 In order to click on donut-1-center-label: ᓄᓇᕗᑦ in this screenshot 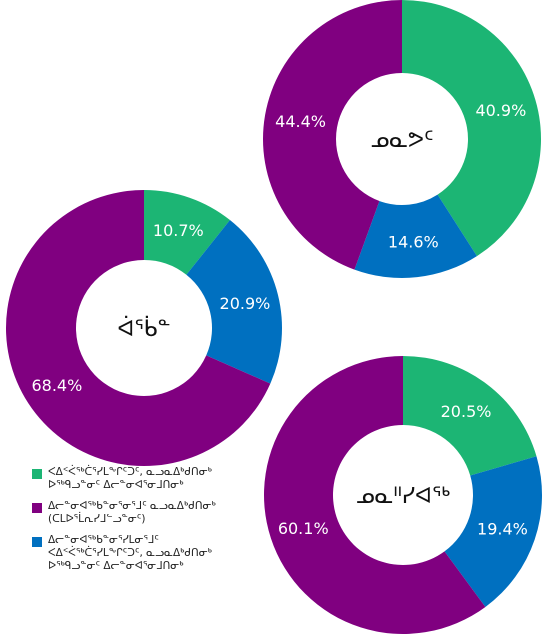, I will do `click(402, 140)`.